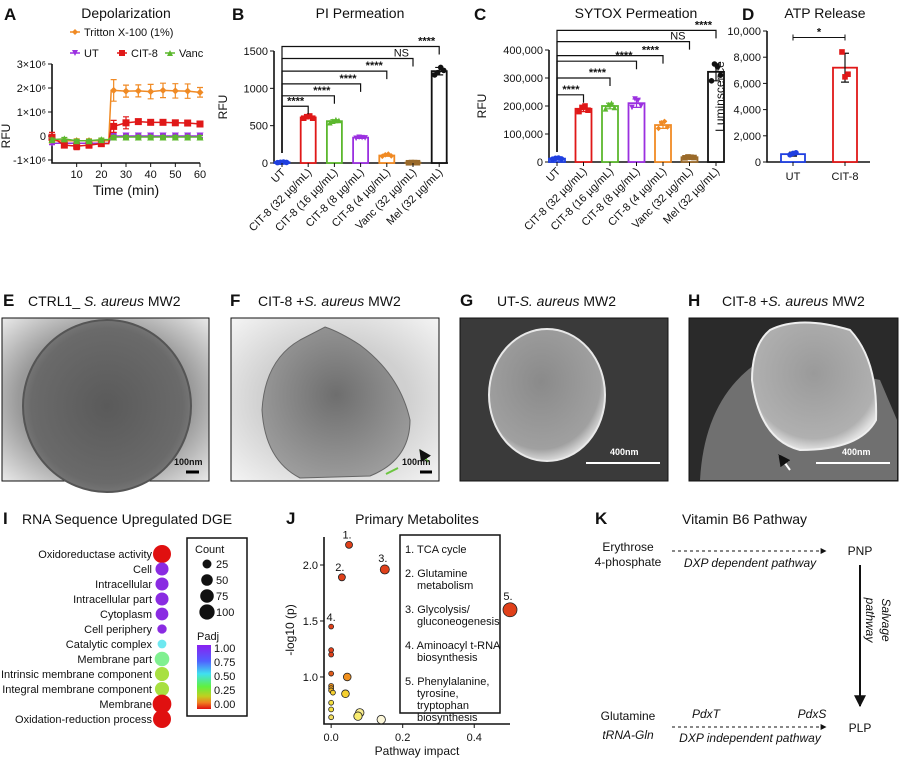 Image resolution: width=900 pixels, height=761 pixels. Describe the element at coordinates (417, 519) in the screenshot. I see `chart-title: Primary Metabolites` at that location.